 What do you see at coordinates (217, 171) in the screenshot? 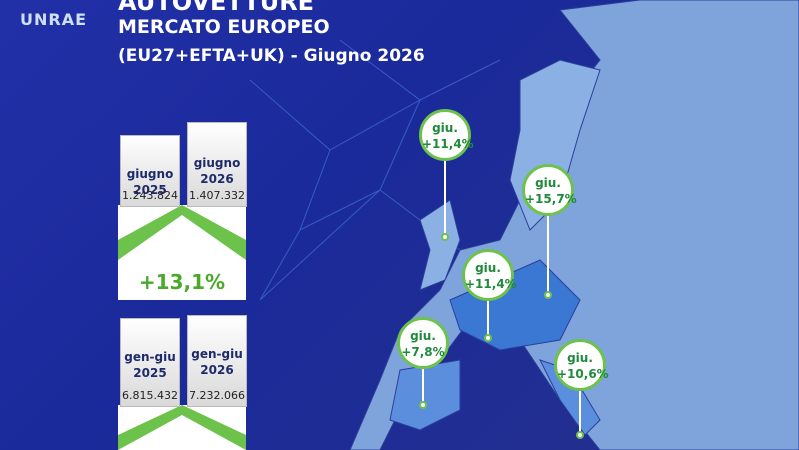
I see `label: giugno 2026` at bounding box center [217, 171].